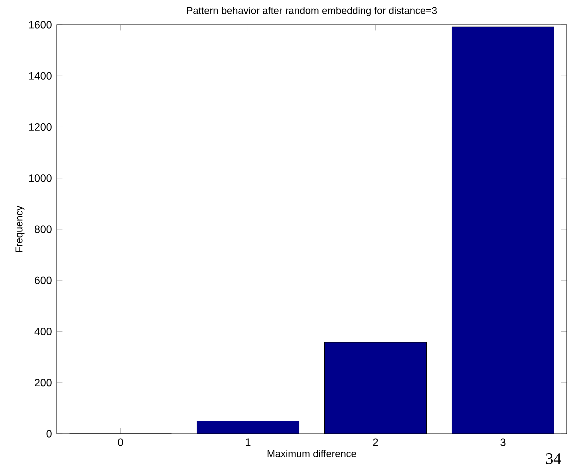 The width and height of the screenshot is (569, 469). Describe the element at coordinates (20, 229) in the screenshot. I see `y-axis-title: Frequency` at that location.